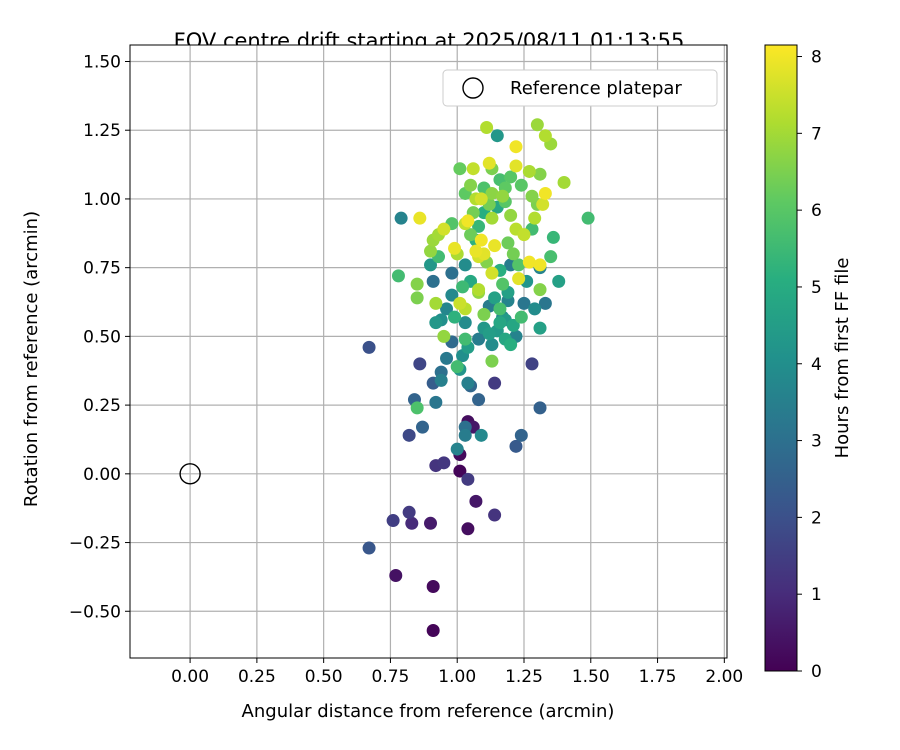 The image size is (900, 750). I want to click on x-tick-label: 0.25, so click(257, 677).